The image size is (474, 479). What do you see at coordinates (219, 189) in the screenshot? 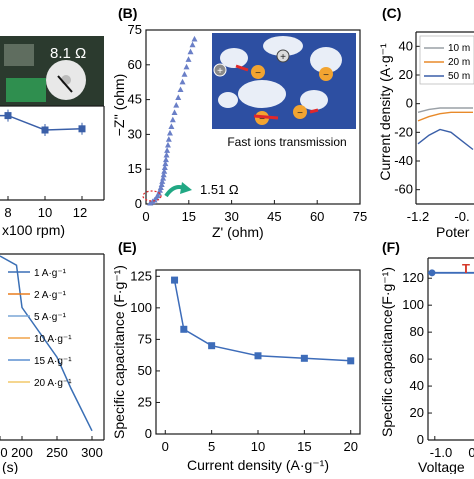
I see `panel-b-annotation: 1.51 Ω` at bounding box center [219, 189].